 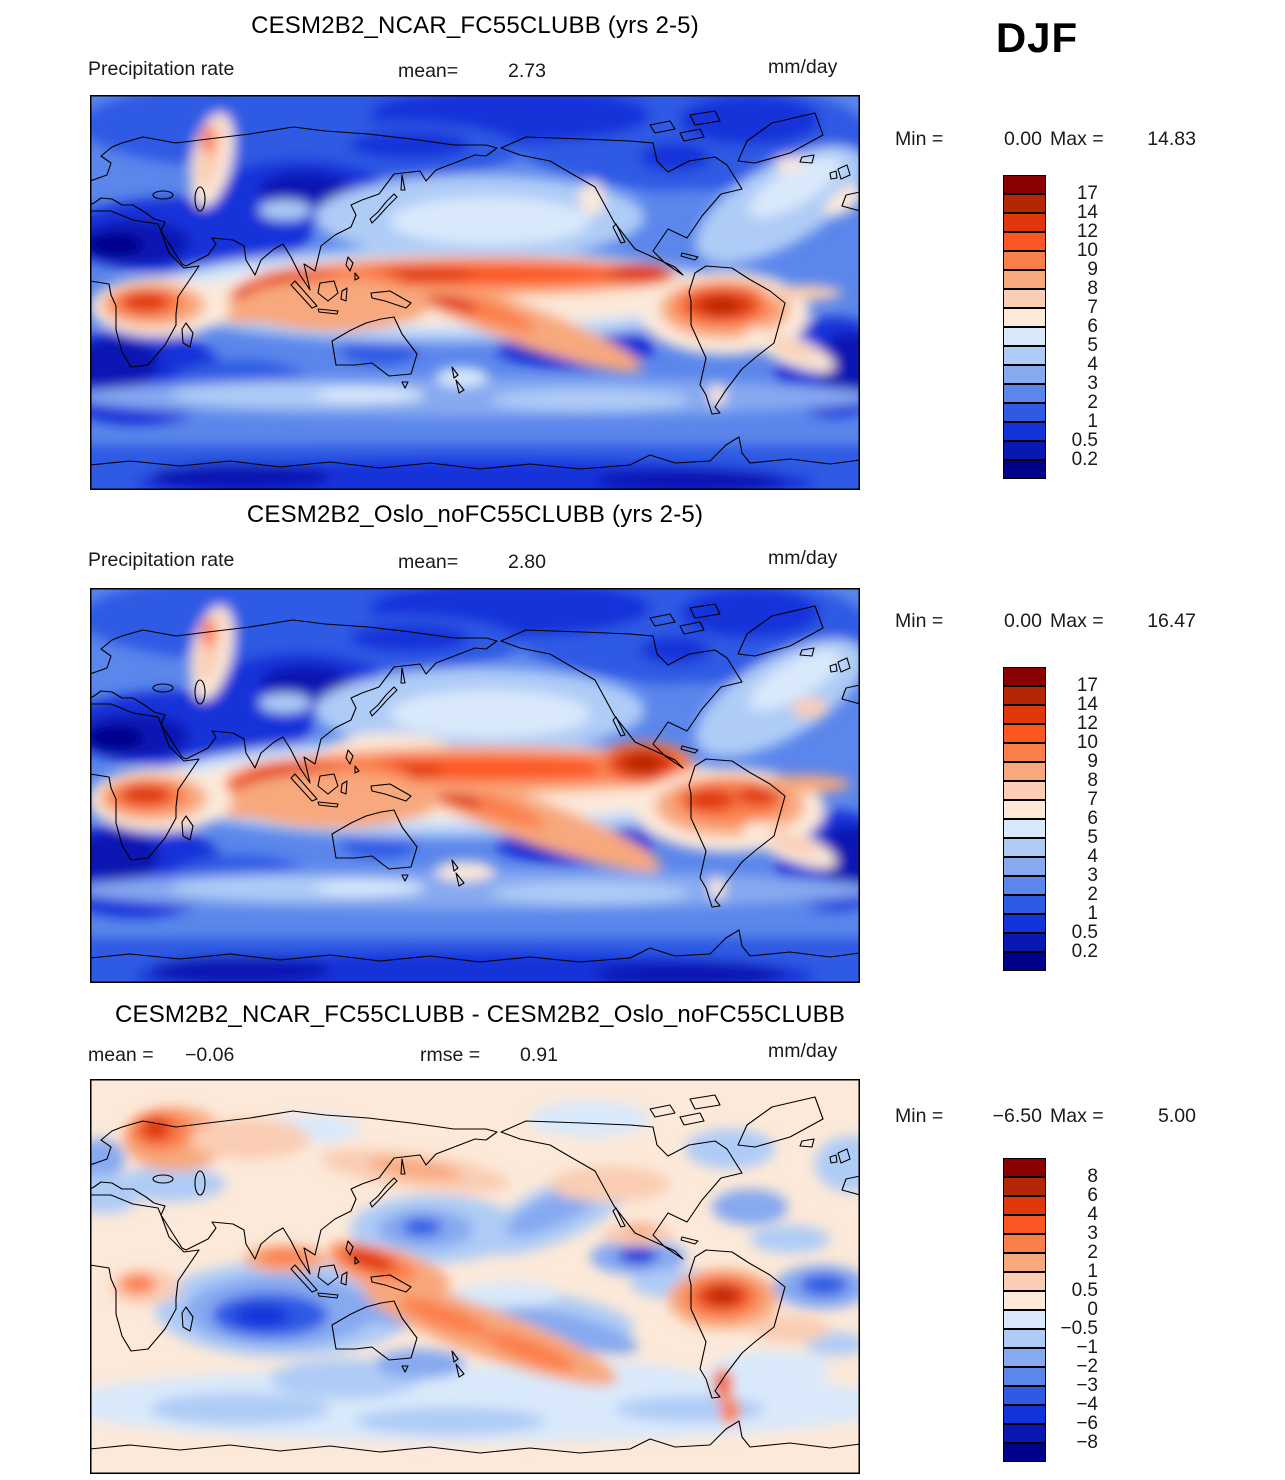 What do you see at coordinates (1087, 1385) in the screenshot?
I see `colorbar-tick-label: −3` at bounding box center [1087, 1385].